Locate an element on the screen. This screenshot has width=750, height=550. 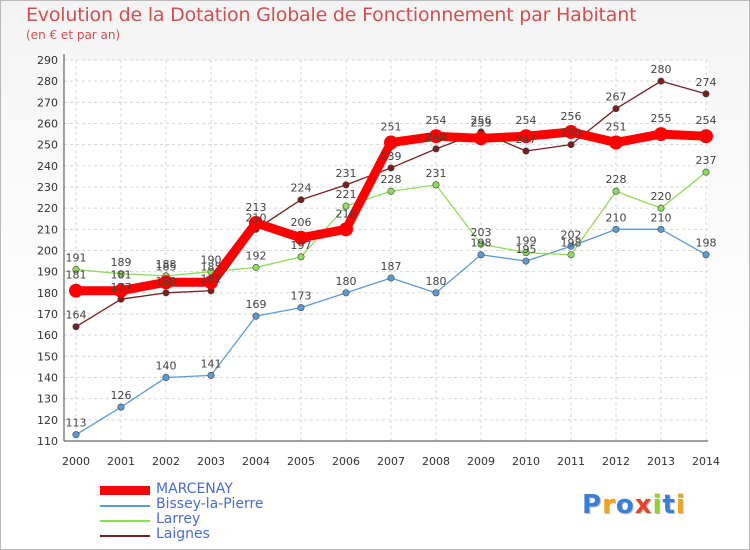
data-label-laignes: 274 is located at coordinates (706, 82).